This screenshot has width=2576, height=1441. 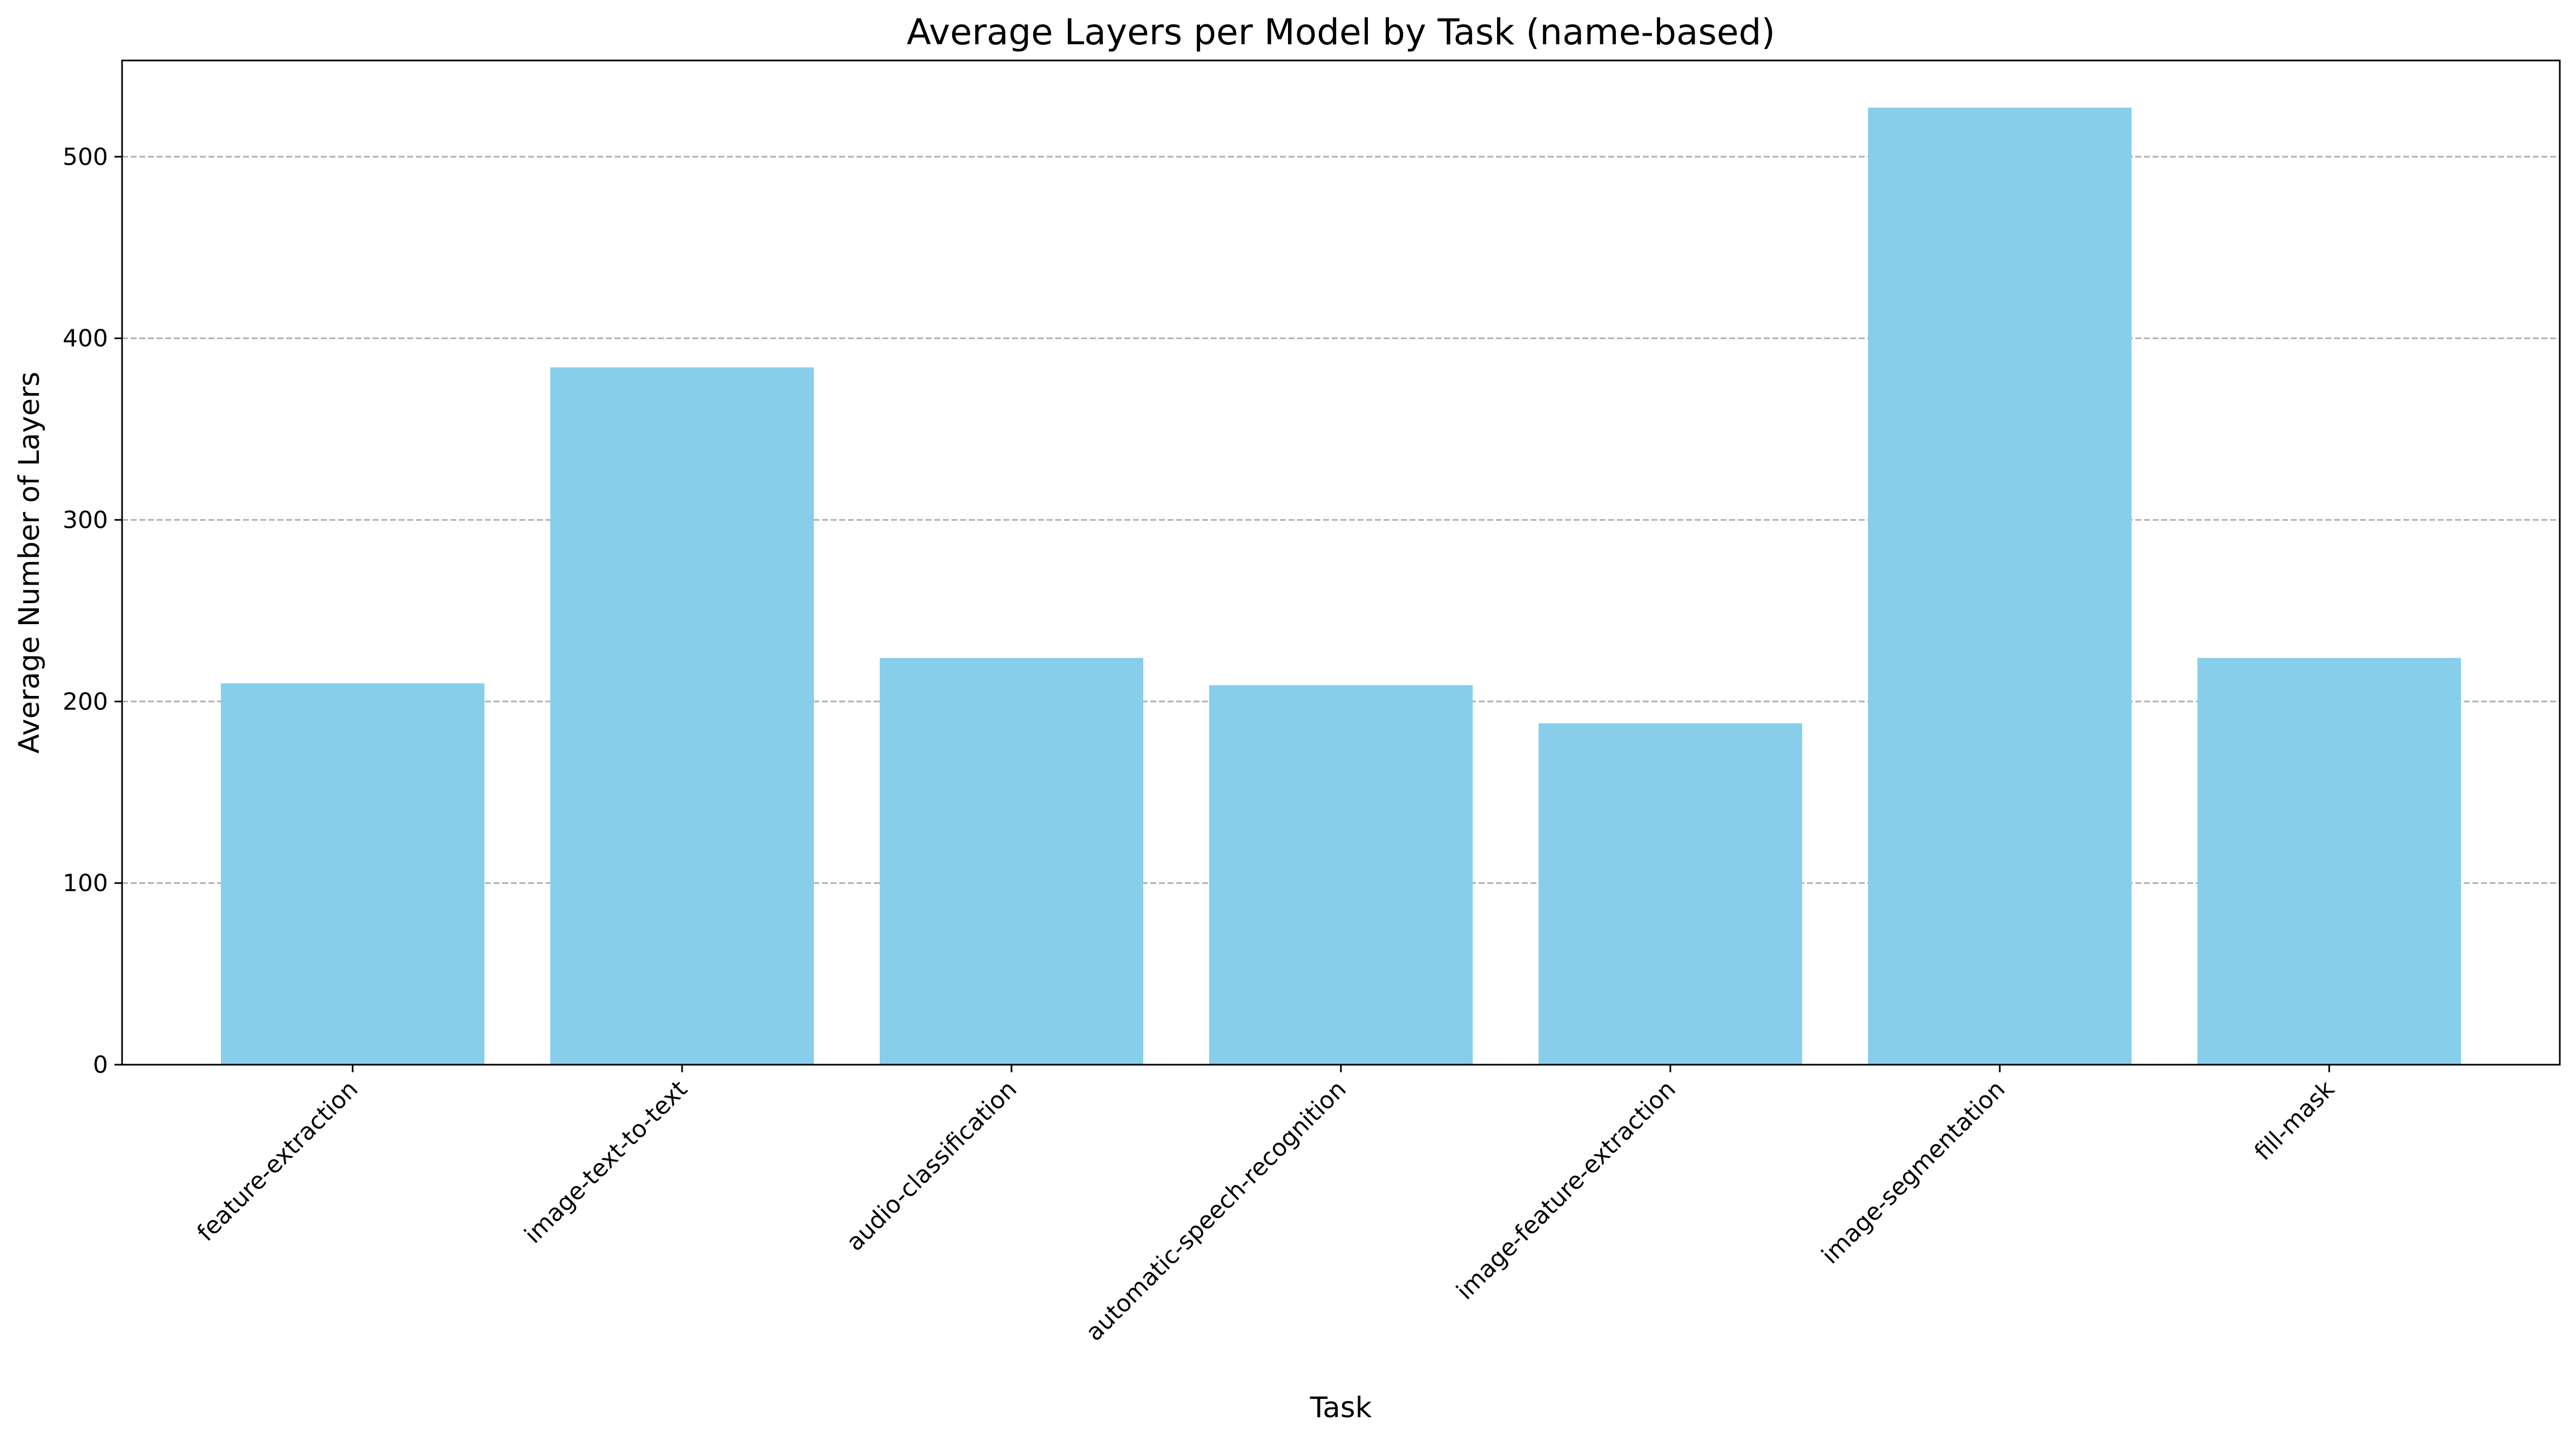 I want to click on bar-image-text-to-text, so click(x=682, y=716).